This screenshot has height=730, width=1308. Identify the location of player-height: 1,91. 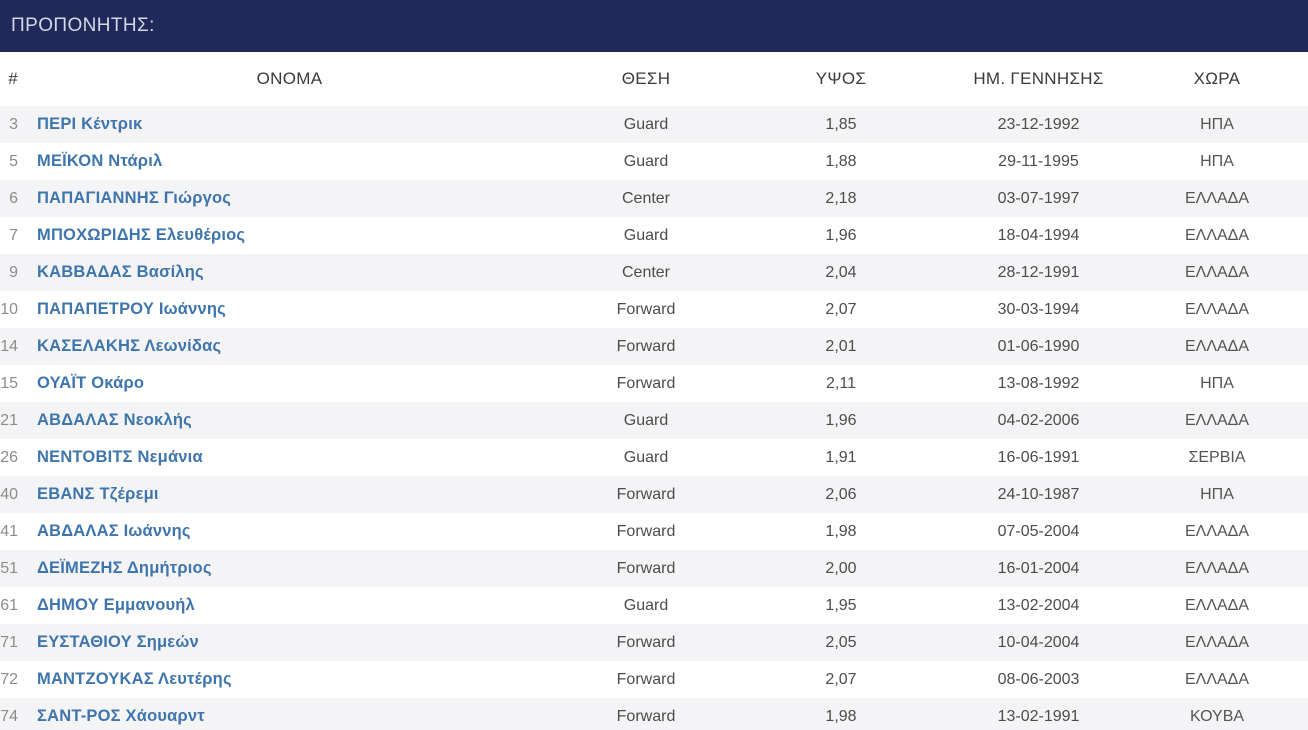
(841, 457).